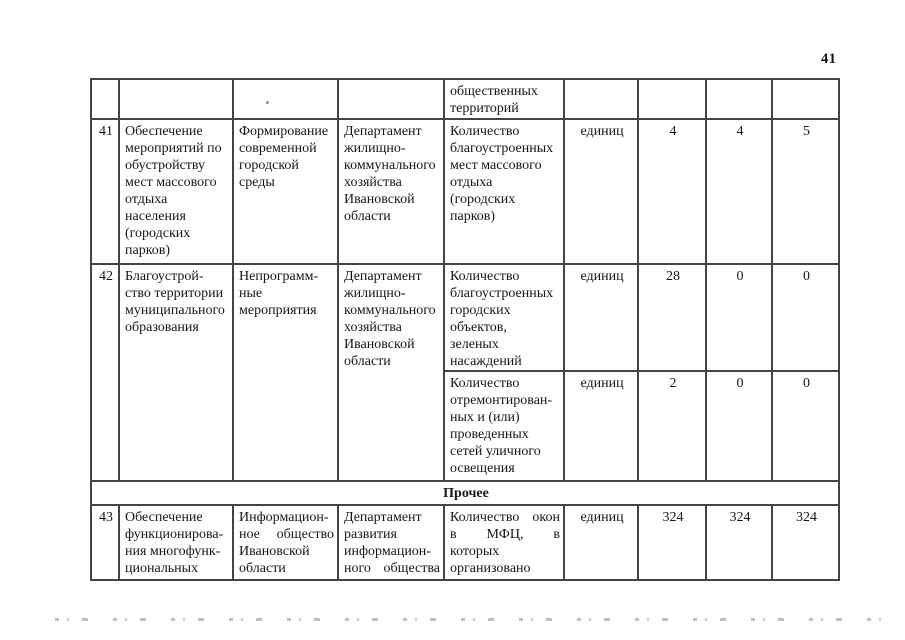  Describe the element at coordinates (105, 372) in the screenshot. I see `row-number-cell: 42` at that location.